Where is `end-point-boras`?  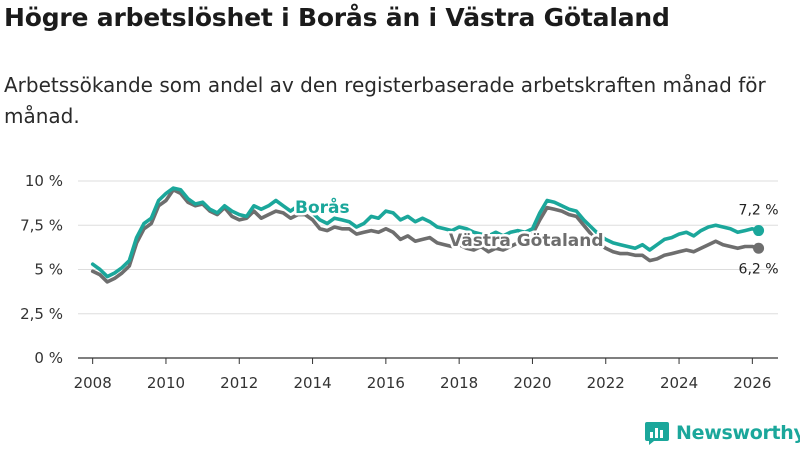 end-point-boras is located at coordinates (759, 231).